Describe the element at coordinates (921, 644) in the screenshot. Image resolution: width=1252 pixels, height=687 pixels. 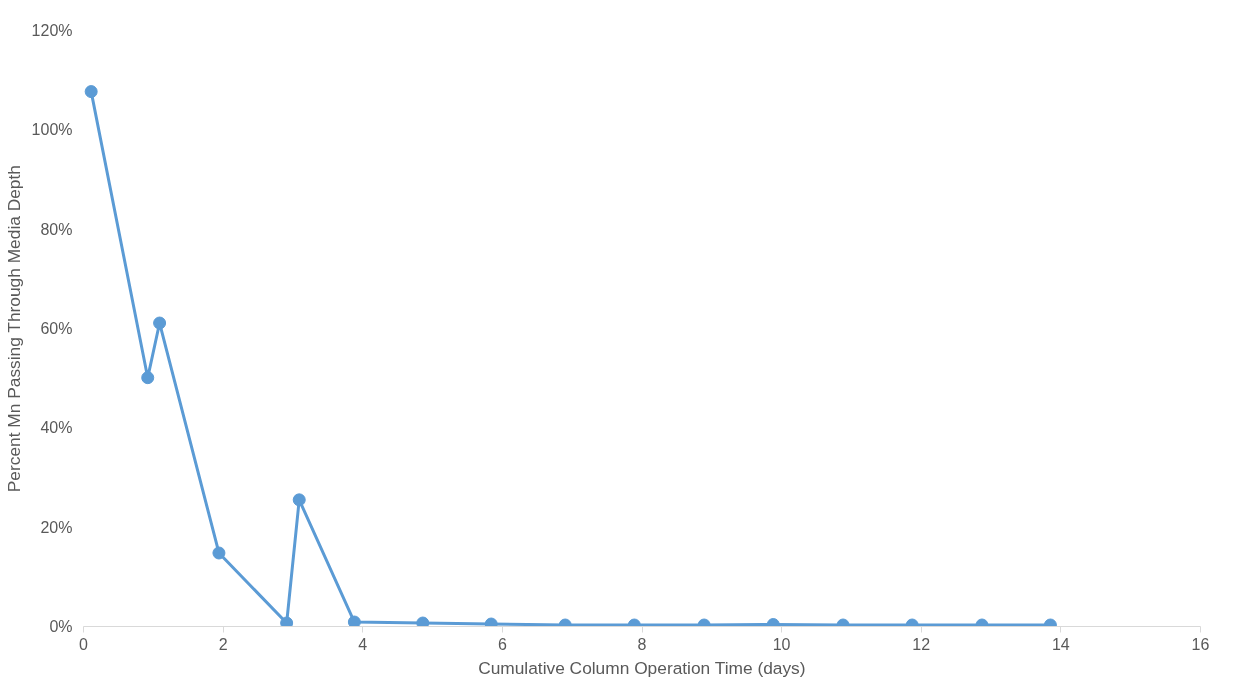
I see `x-tick-label: 12` at that location.